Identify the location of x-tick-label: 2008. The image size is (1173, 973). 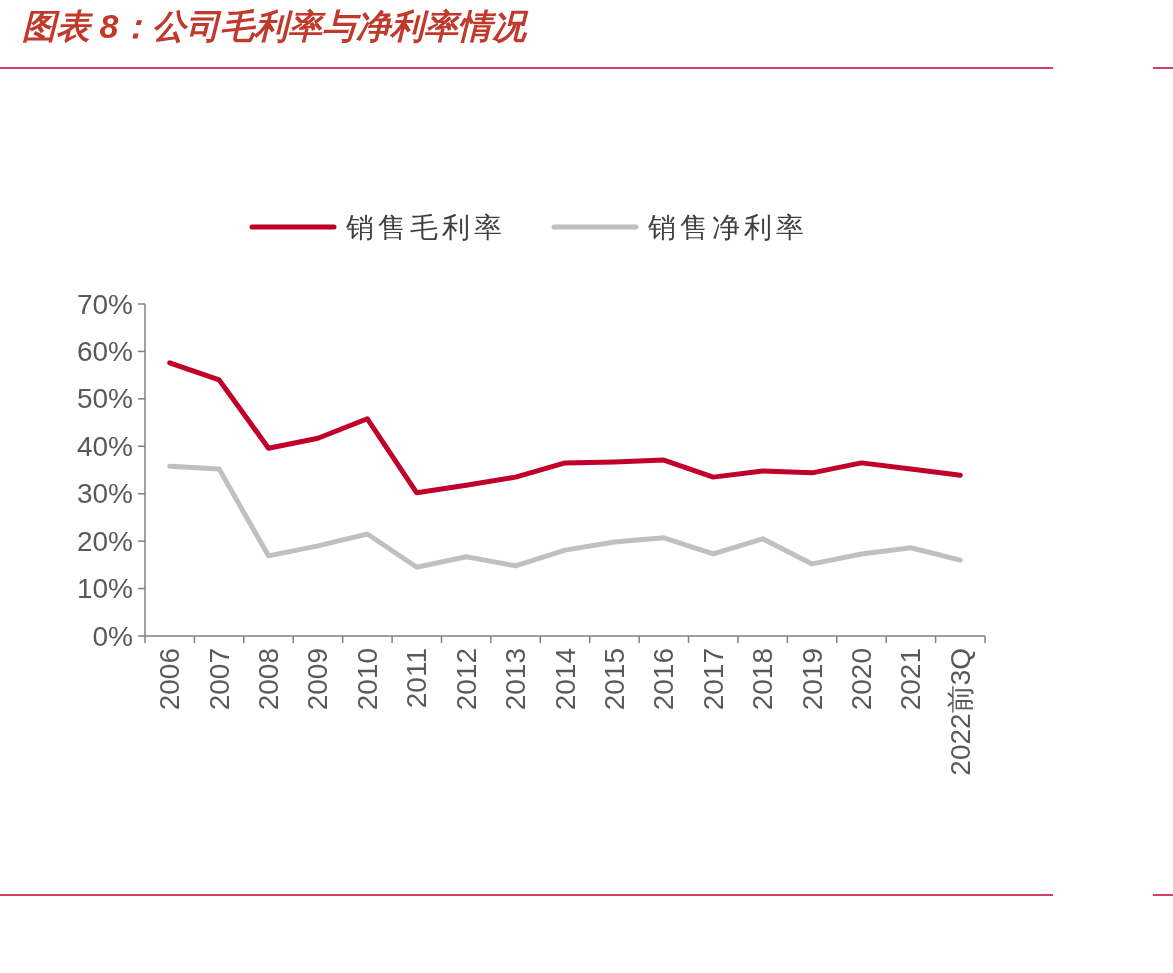
(269, 679).